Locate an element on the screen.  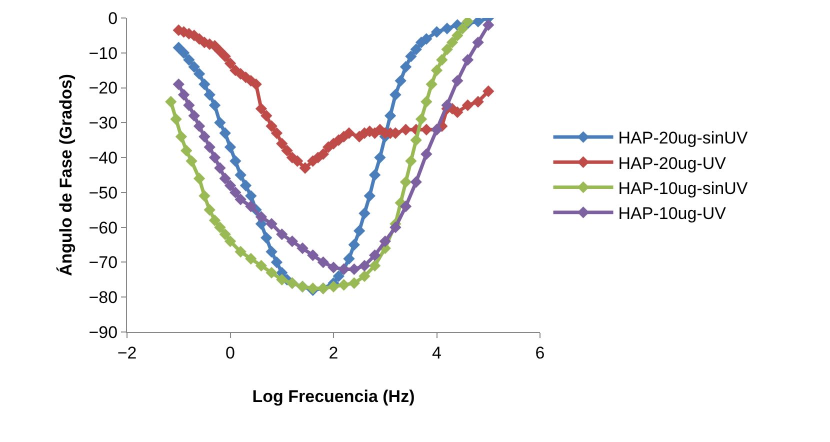
y-tick-label: −90 is located at coordinates (103, 332).